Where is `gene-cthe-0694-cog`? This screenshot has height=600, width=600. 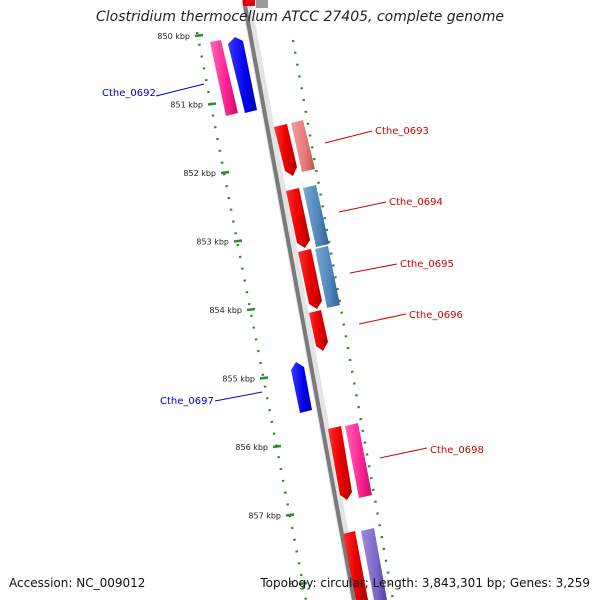
gene-cthe-0694-cog is located at coordinates (316, 216).